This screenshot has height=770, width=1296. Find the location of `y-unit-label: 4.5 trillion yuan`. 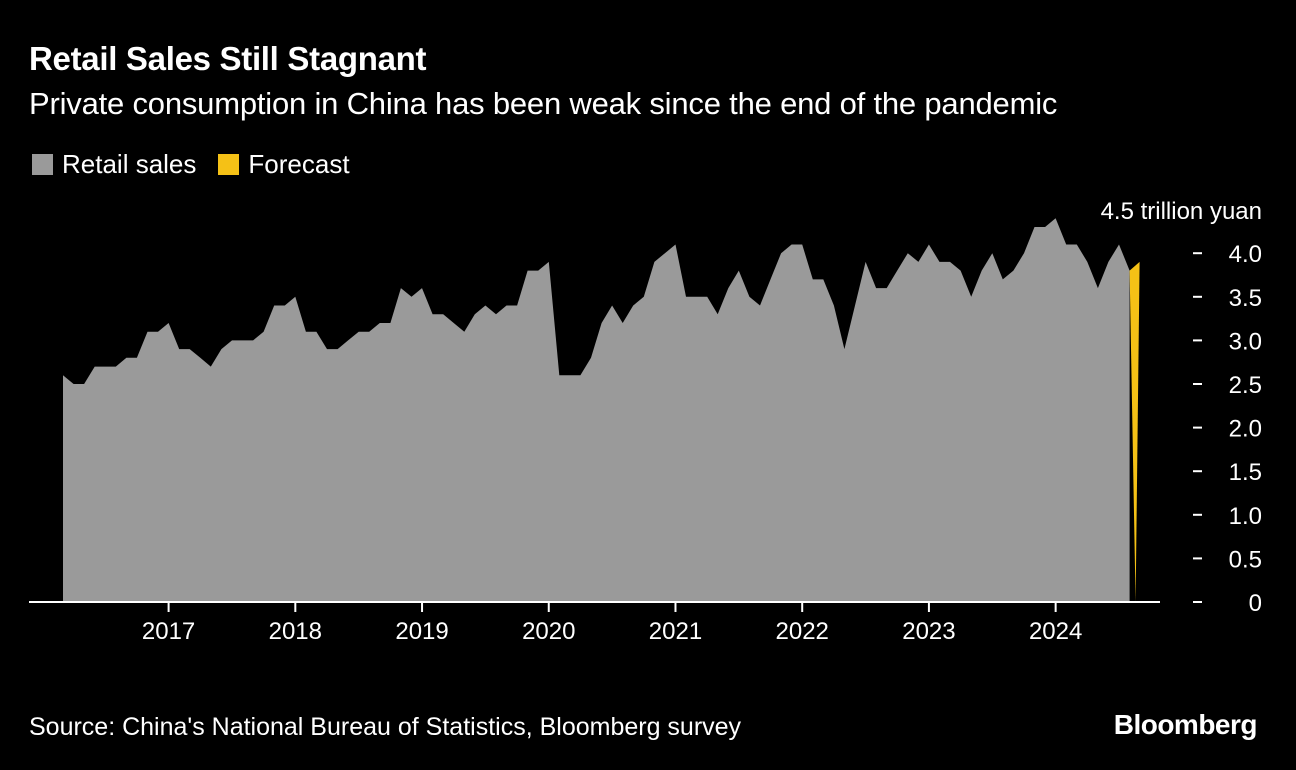

y-unit-label: 4.5 trillion yuan is located at coordinates (1181, 211).